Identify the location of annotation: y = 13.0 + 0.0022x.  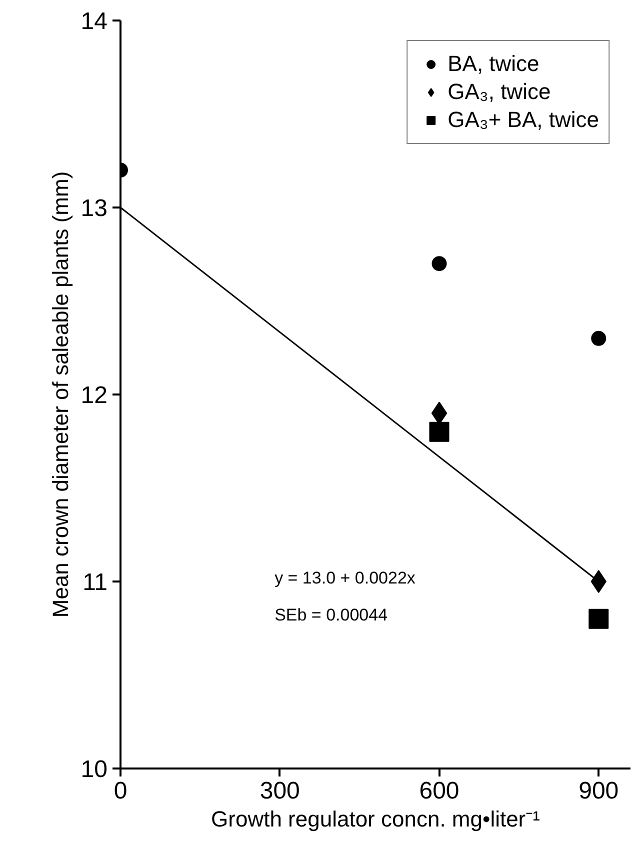
(345, 578).